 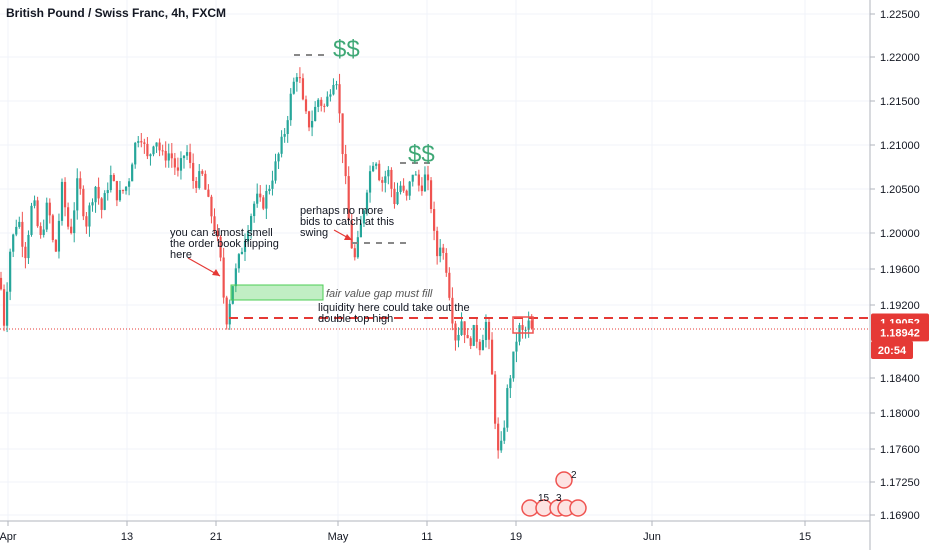 I want to click on note-fair-value-gap: fair value gap must fill, so click(x=379, y=294).